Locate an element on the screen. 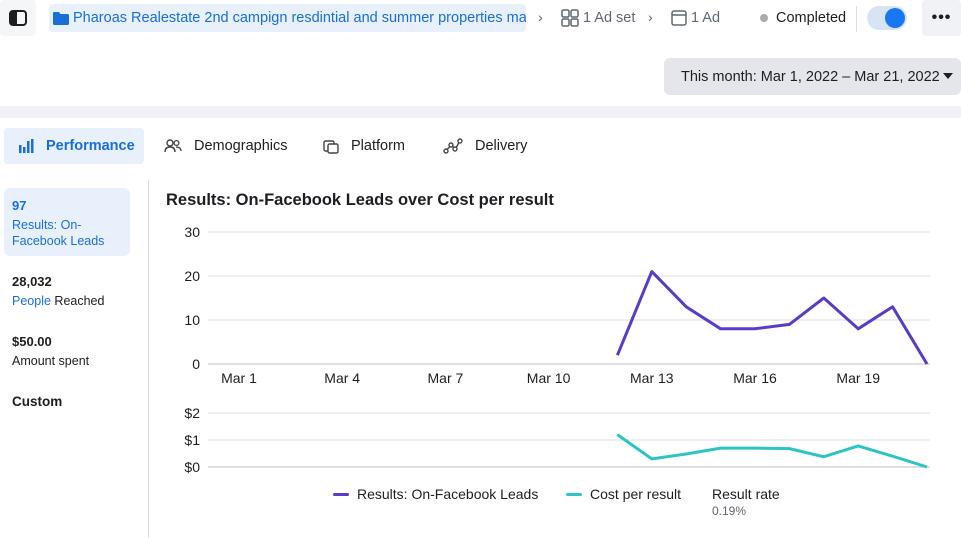 The height and width of the screenshot is (538, 961). x-tick-label: Mar 7 is located at coordinates (446, 378).